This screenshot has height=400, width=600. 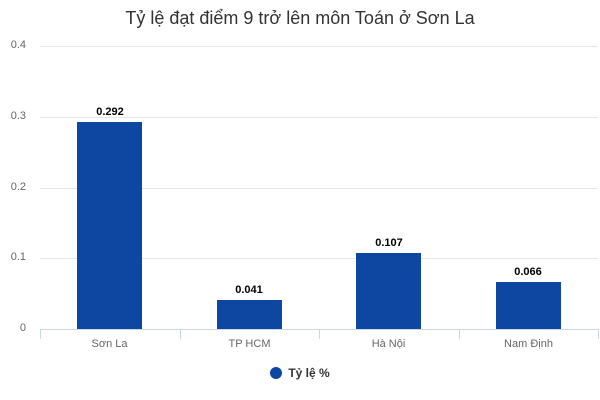 What do you see at coordinates (110, 112) in the screenshot?
I see `data-label: 0.292` at bounding box center [110, 112].